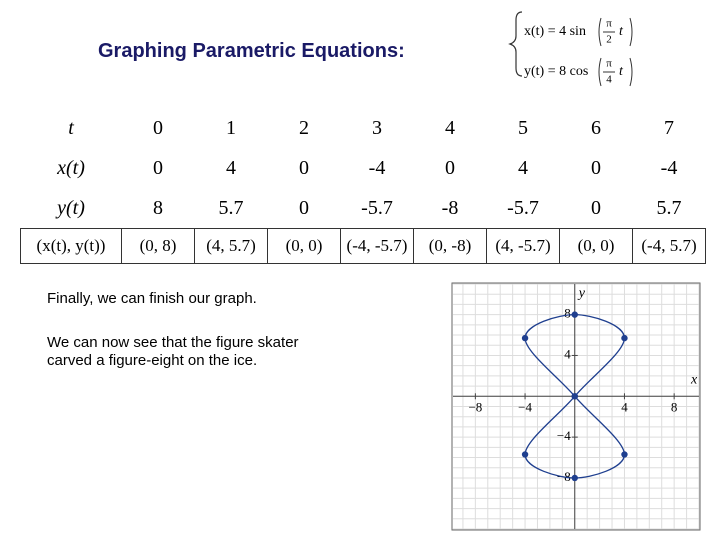 Image resolution: width=720 pixels, height=540 pixels. I want to click on table-cell: 6, so click(596, 127).